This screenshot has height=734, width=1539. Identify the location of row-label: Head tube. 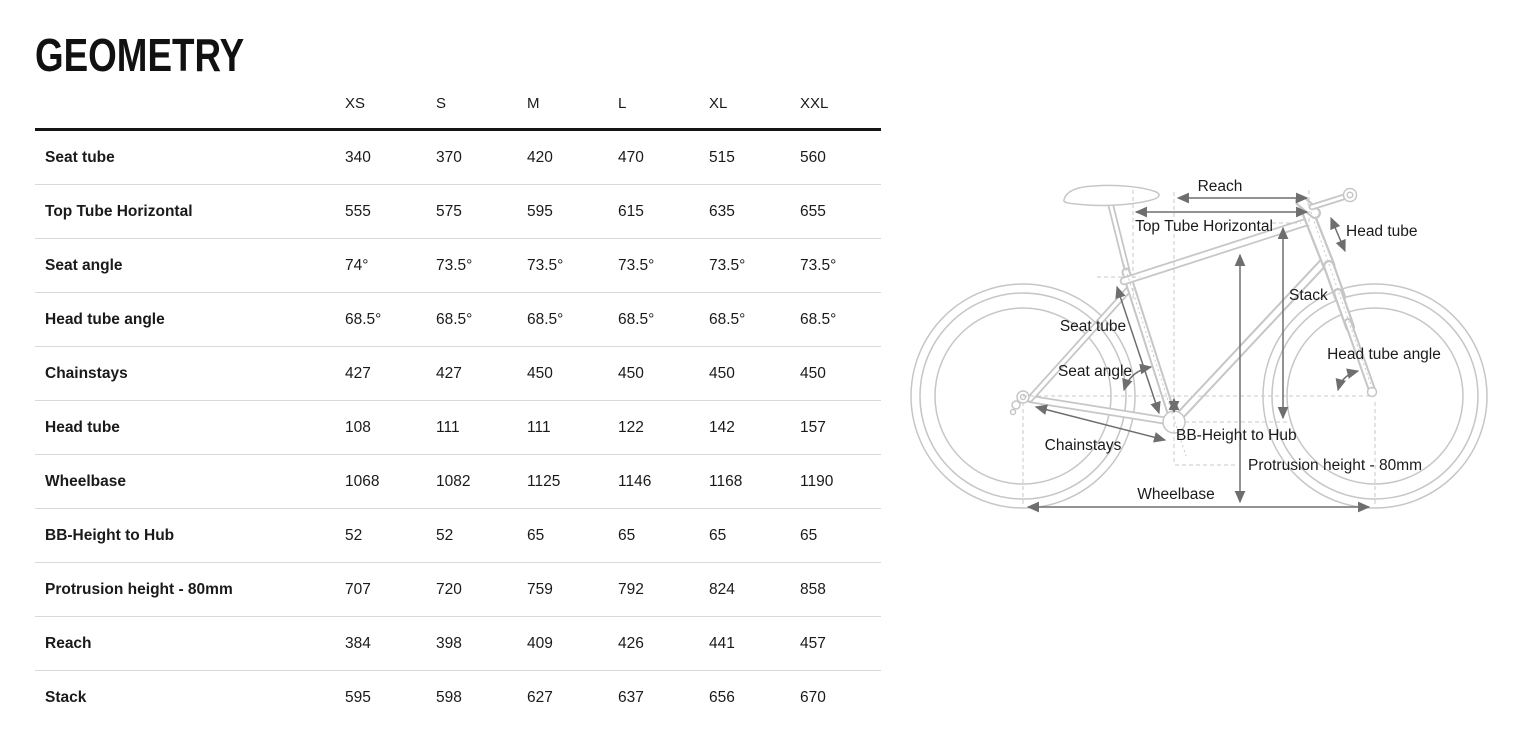
(185, 427).